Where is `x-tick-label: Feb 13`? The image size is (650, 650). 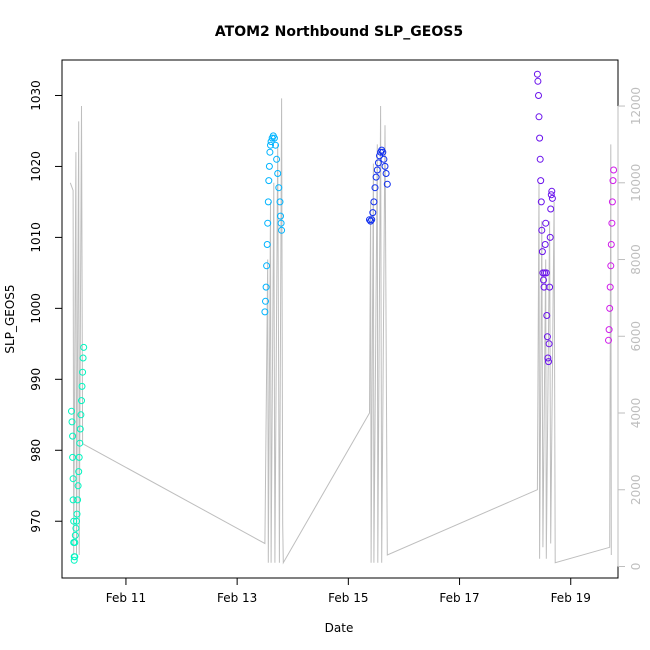
x-tick-label: Feb 13 is located at coordinates (237, 598).